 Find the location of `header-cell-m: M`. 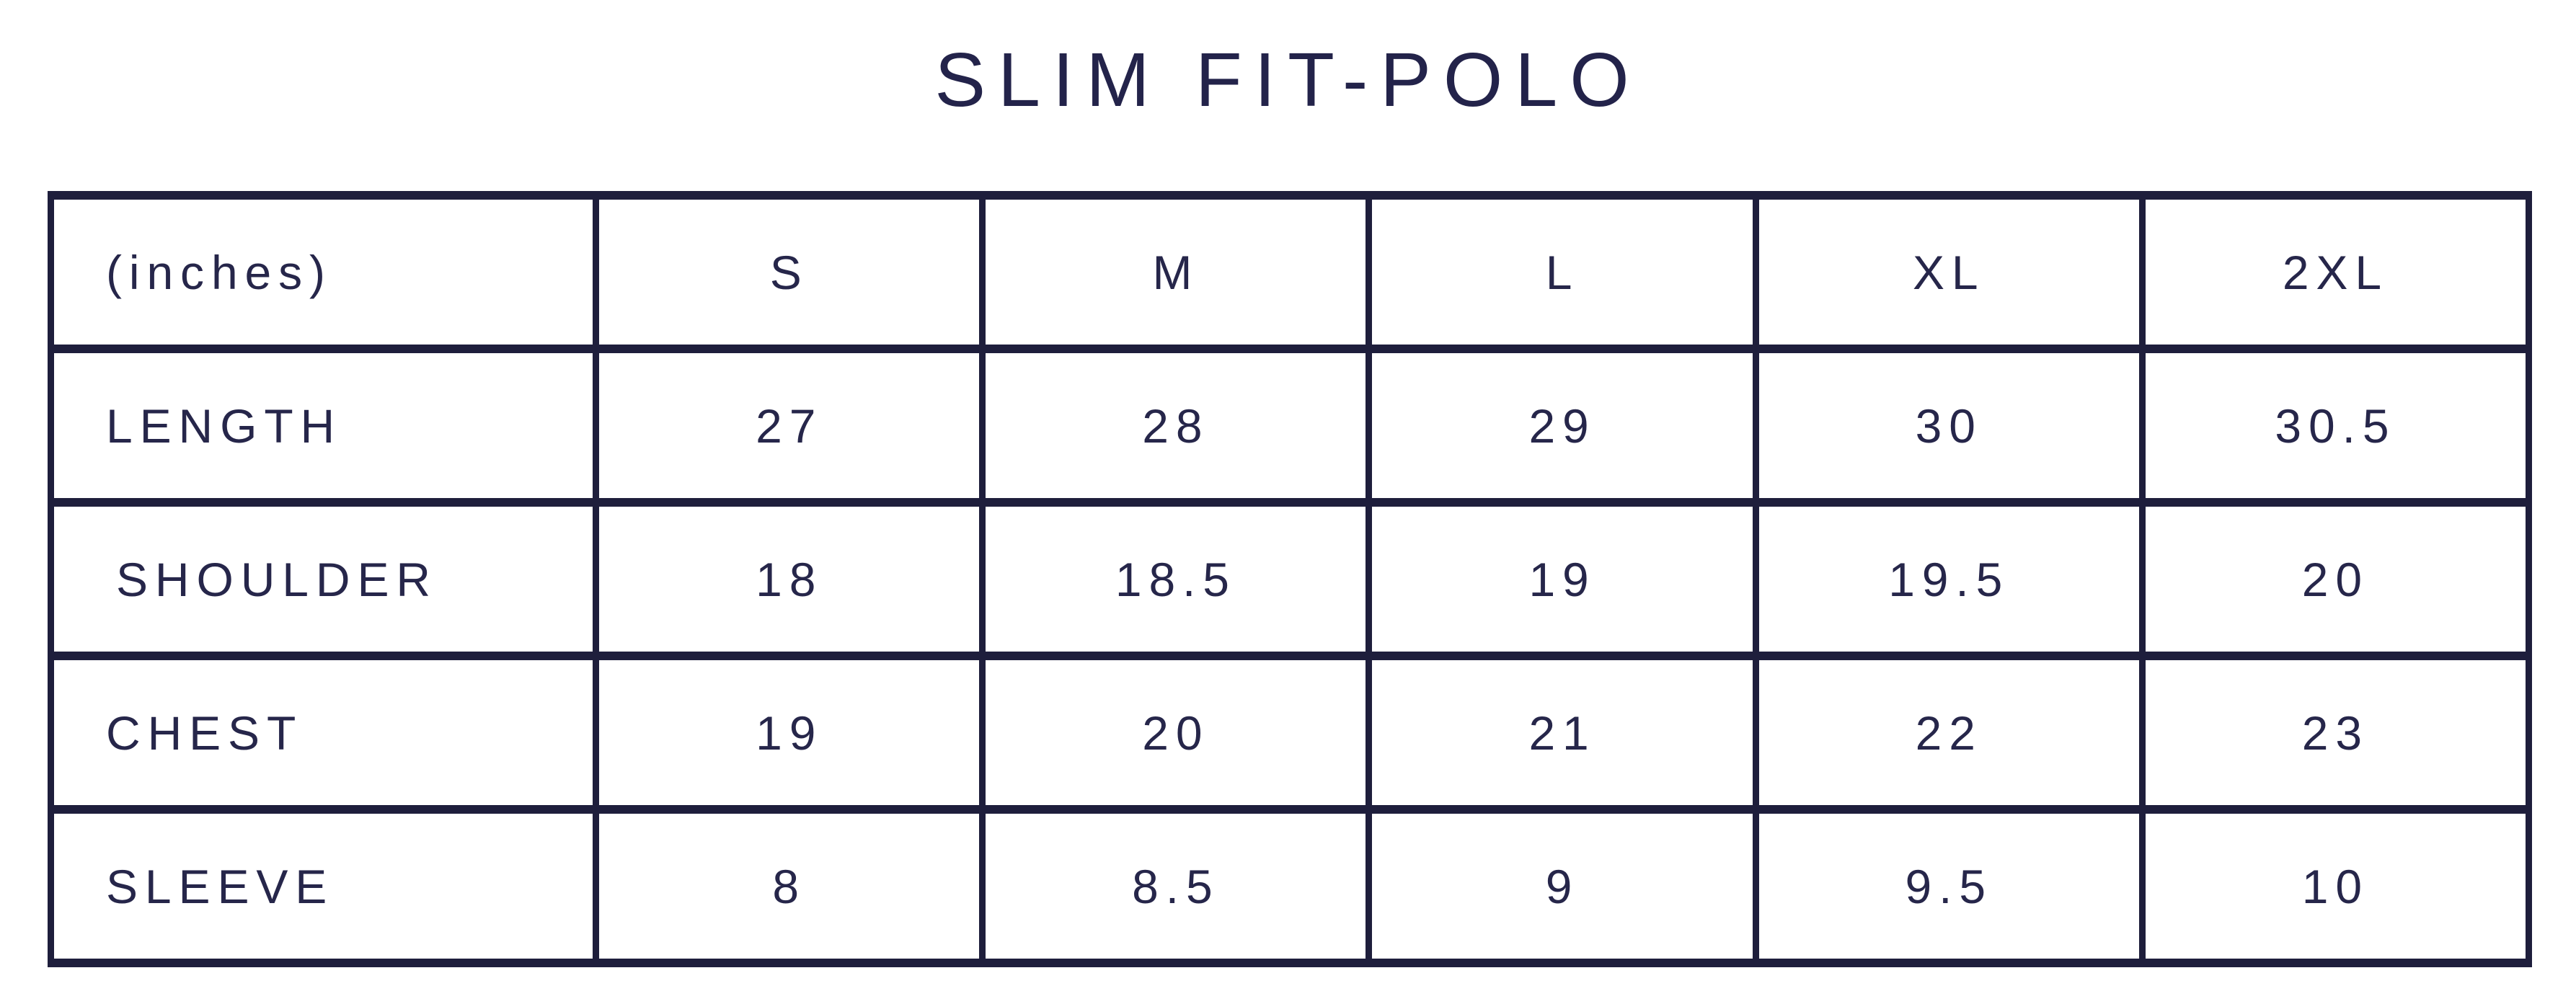

header-cell-m: M is located at coordinates (1176, 272).